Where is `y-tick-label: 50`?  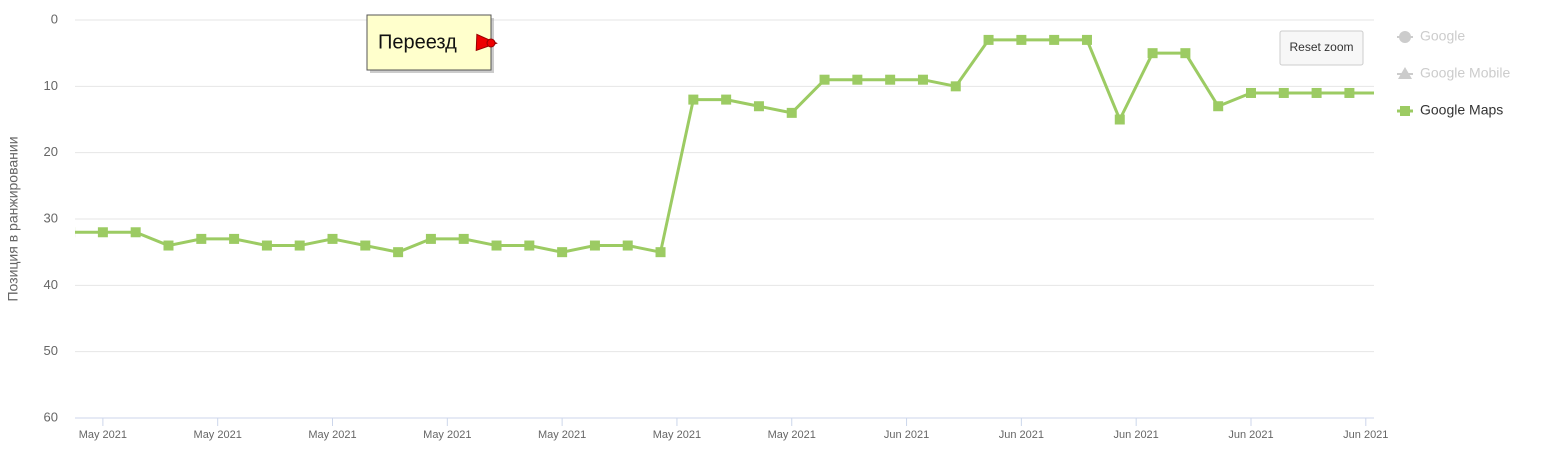 y-tick-label: 50 is located at coordinates (51, 350).